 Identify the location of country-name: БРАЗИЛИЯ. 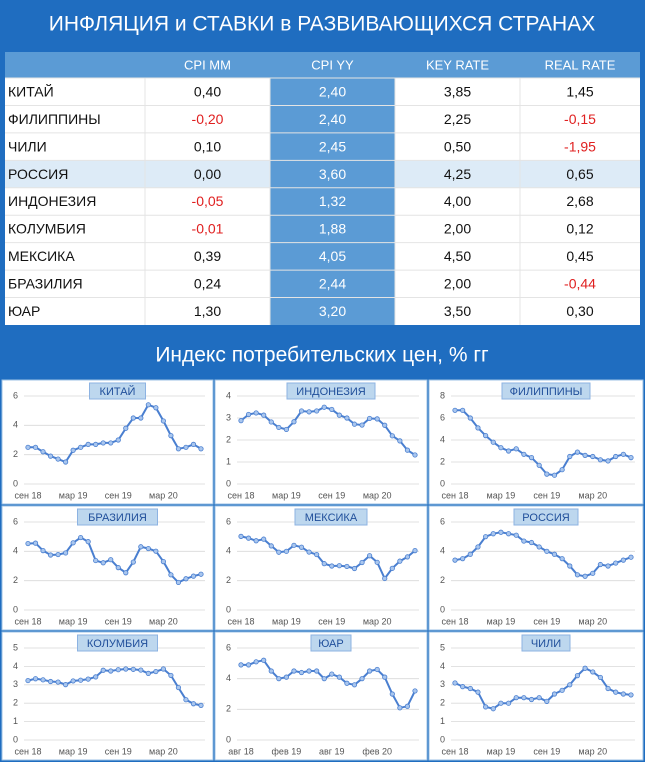
(45, 284).